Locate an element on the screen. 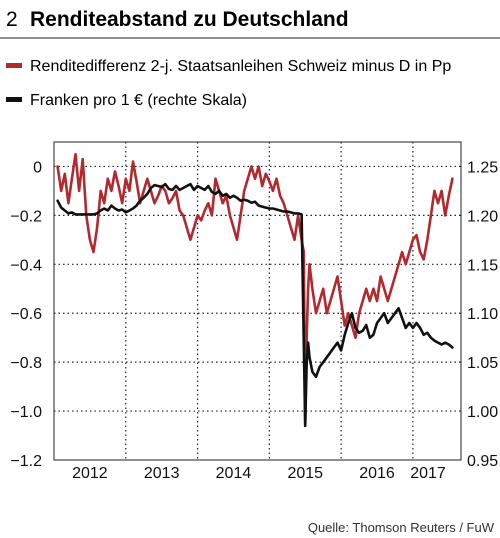  y-left-tick-label: −0.6 is located at coordinates (26, 314).